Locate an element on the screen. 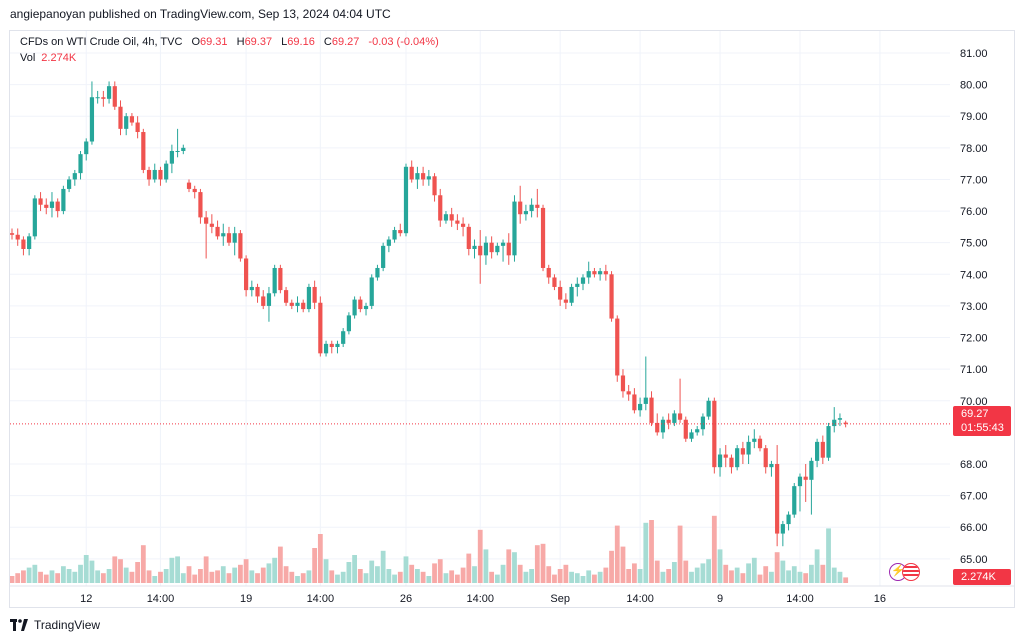  legend-symbol: CFDs on WTI Crude Oil, 4h, TVC is located at coordinates (101, 42).